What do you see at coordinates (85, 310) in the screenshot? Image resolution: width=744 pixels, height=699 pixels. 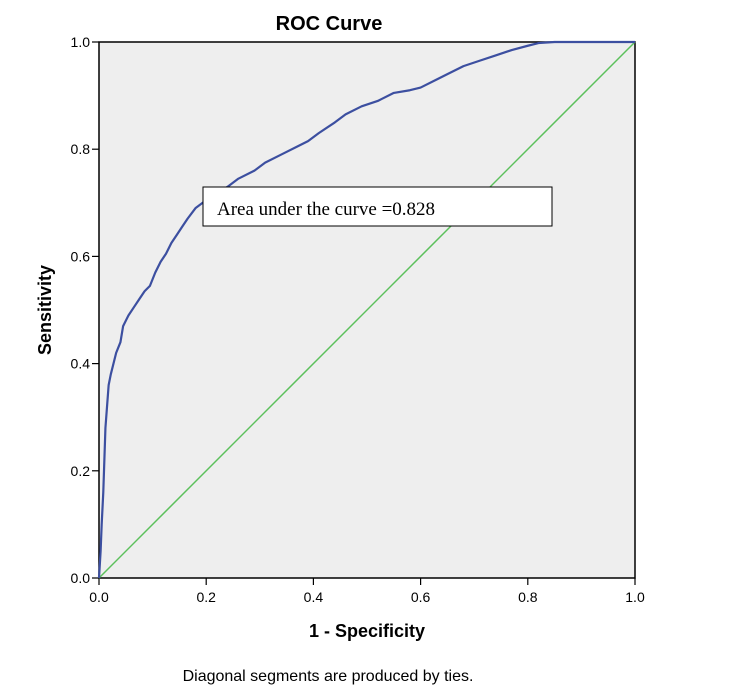 I see `y-axis-ticks: 0.0 0.2 0.4 0.6 0.8 1.0` at bounding box center [85, 310].